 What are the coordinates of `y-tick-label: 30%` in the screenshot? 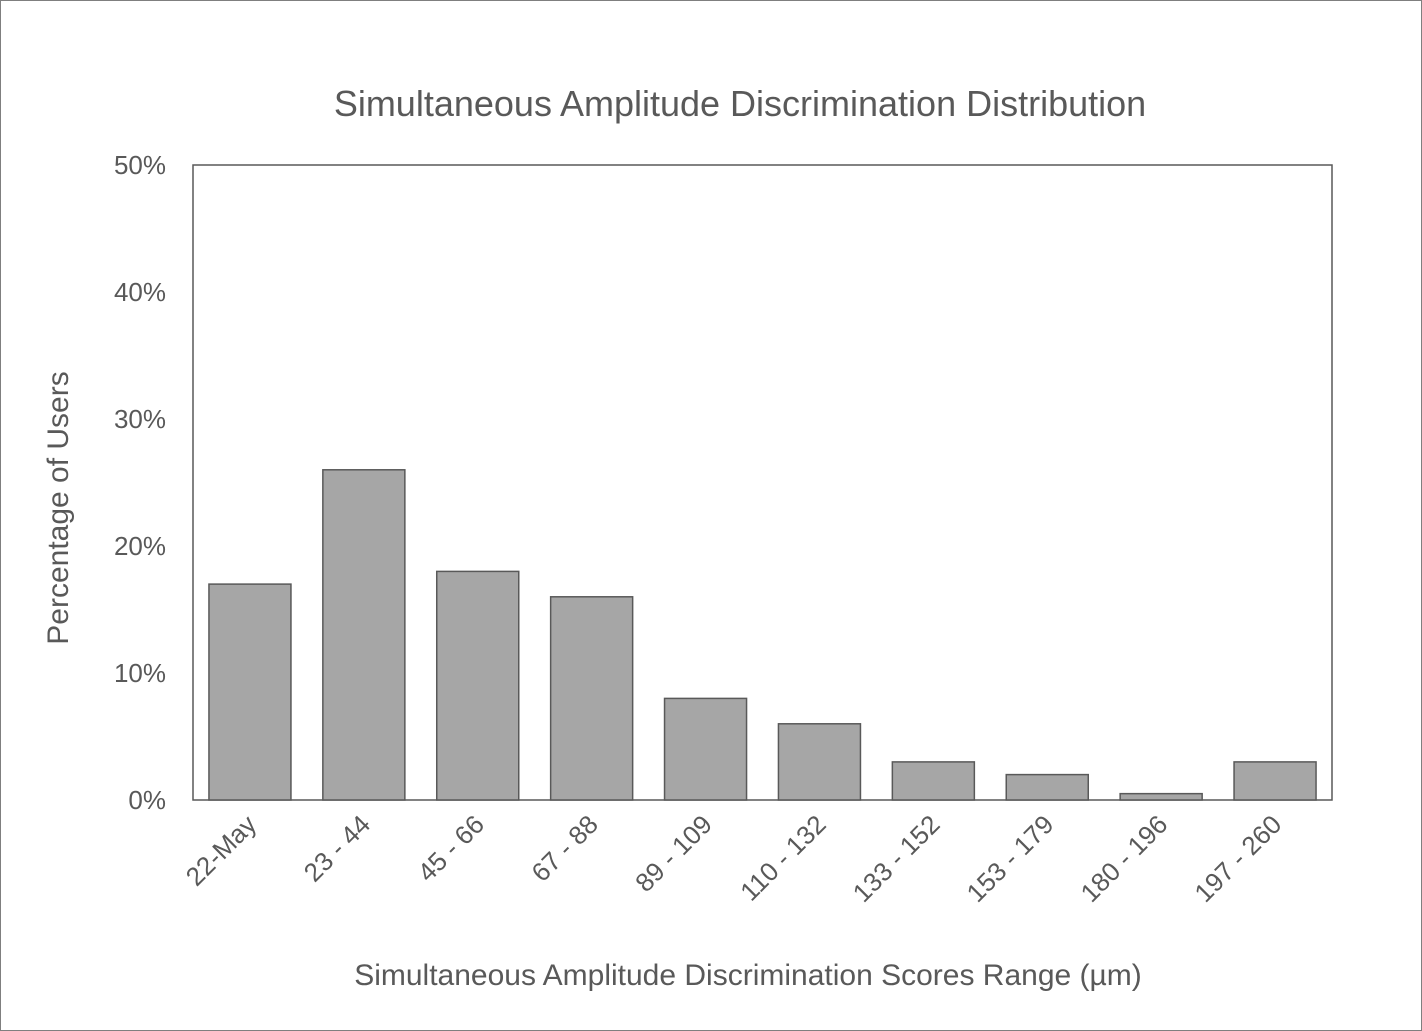 It's located at (140, 419).